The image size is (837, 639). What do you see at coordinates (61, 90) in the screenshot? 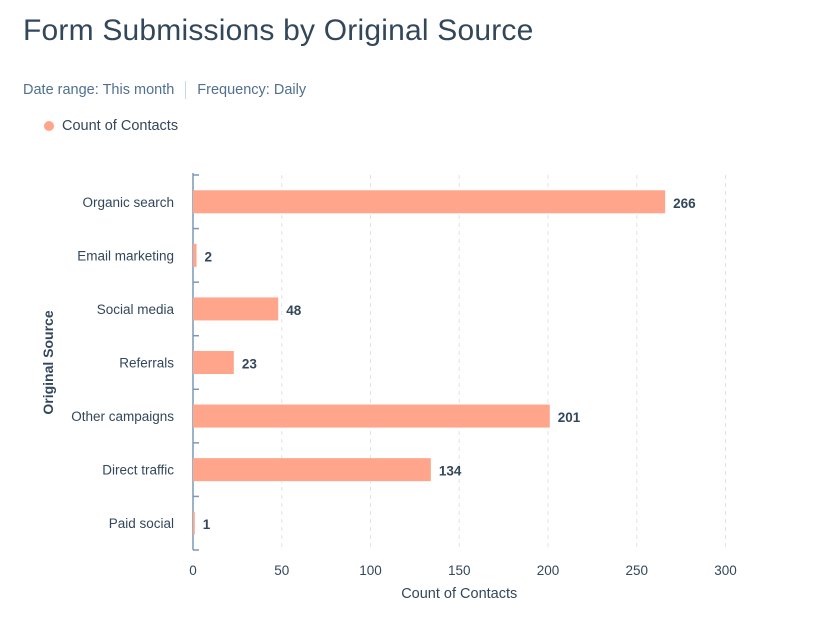
I see `date-range-label: Date range:` at bounding box center [61, 90].